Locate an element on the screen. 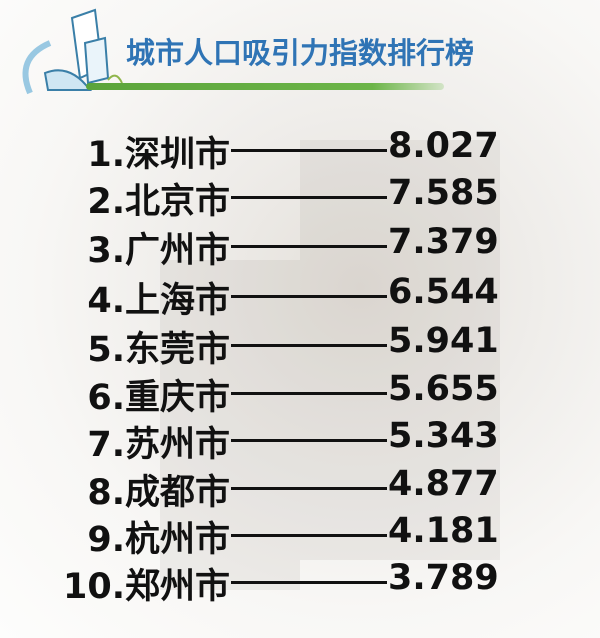 This screenshot has height=638, width=600. city-name: 5.东莞市 is located at coordinates (158, 350).